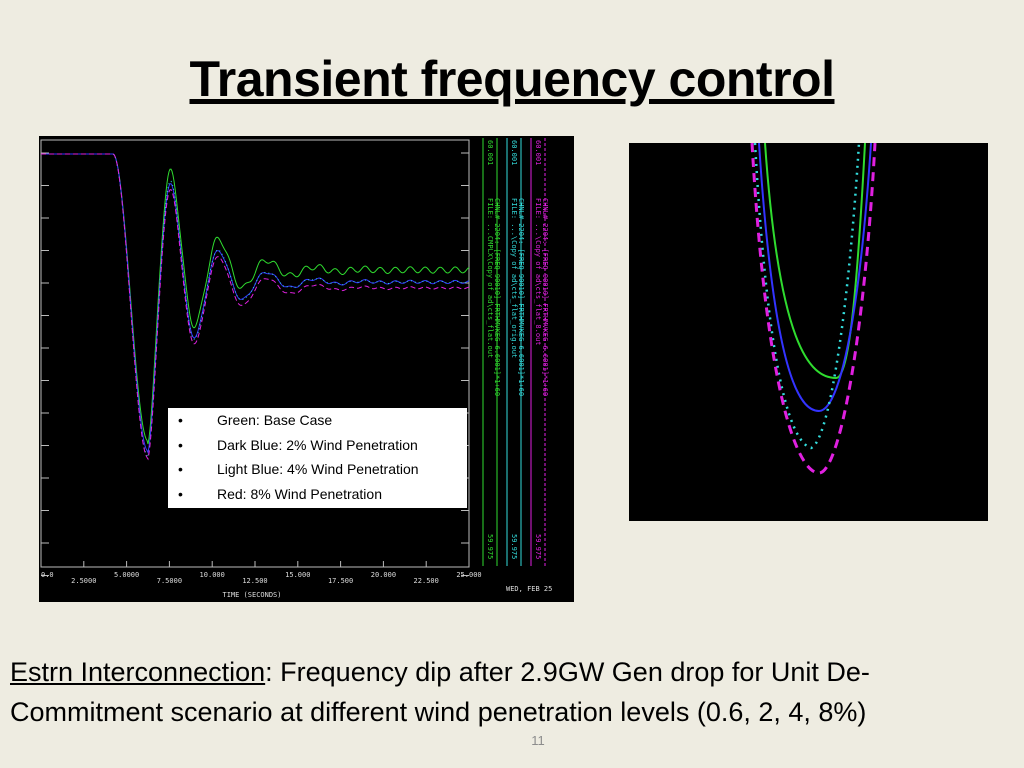  I want to click on zoom-curve-green, so click(815, 261).